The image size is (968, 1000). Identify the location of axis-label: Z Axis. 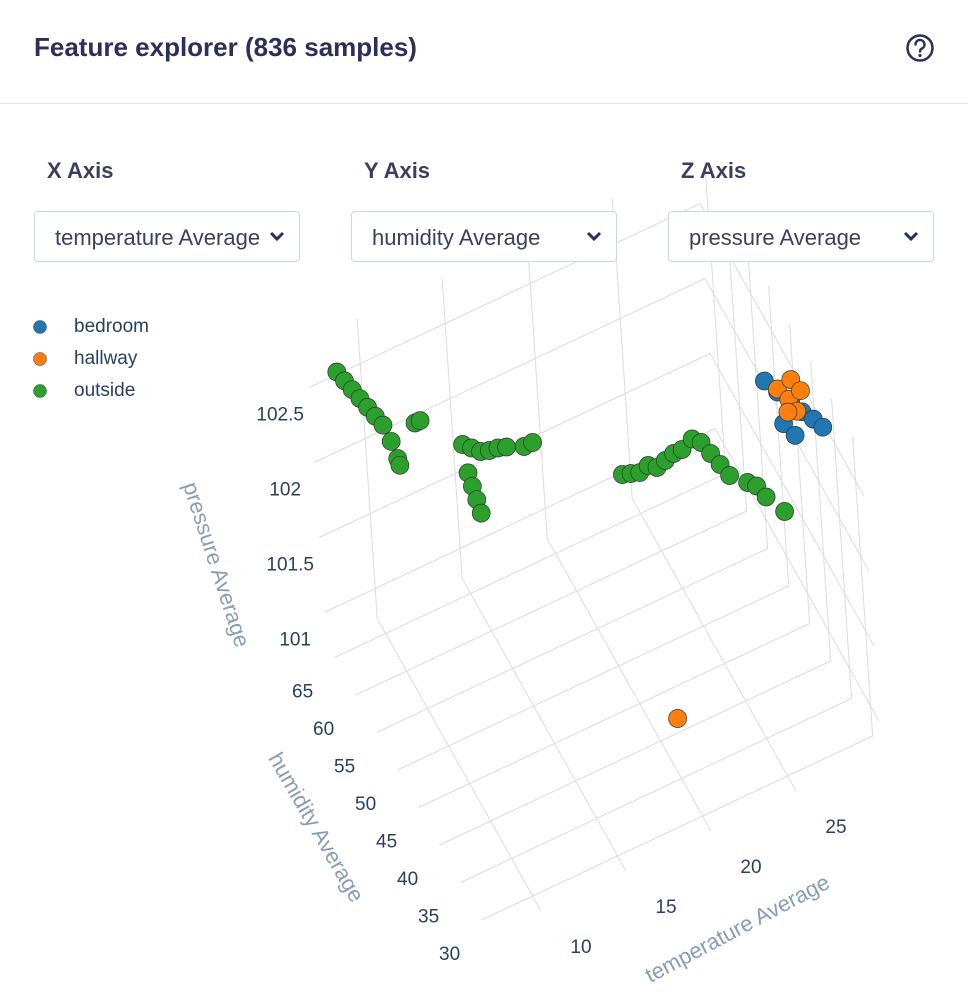
(714, 170).